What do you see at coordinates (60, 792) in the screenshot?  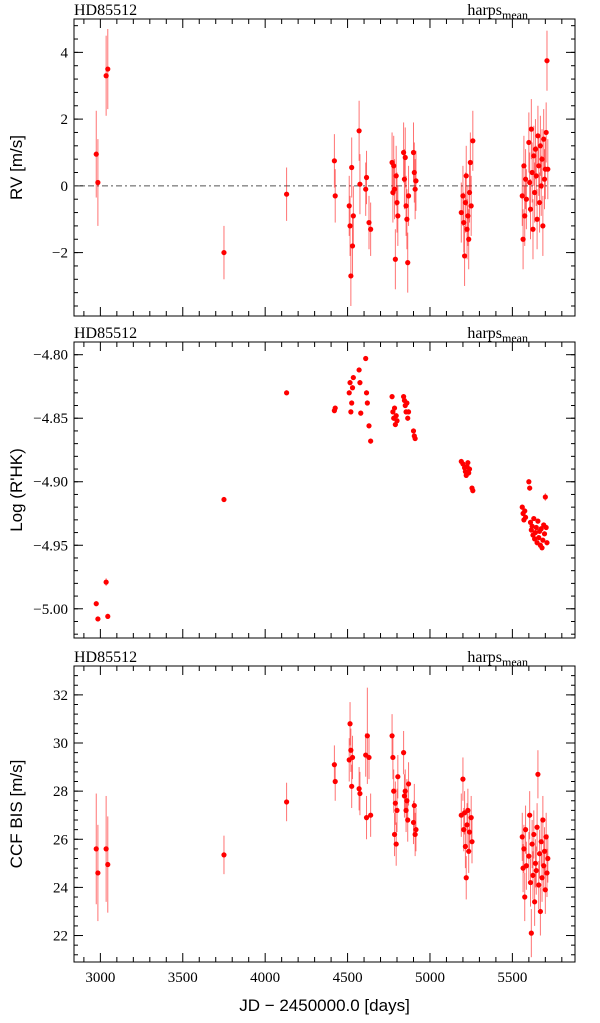 I see `y-tick-label: 28` at bounding box center [60, 792].